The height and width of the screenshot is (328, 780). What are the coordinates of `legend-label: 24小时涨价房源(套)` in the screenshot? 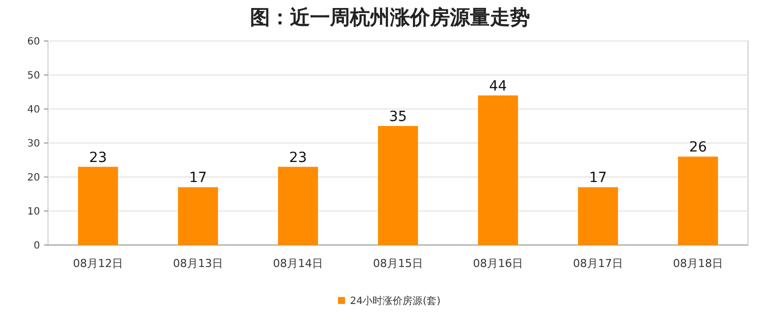 It's located at (395, 301).